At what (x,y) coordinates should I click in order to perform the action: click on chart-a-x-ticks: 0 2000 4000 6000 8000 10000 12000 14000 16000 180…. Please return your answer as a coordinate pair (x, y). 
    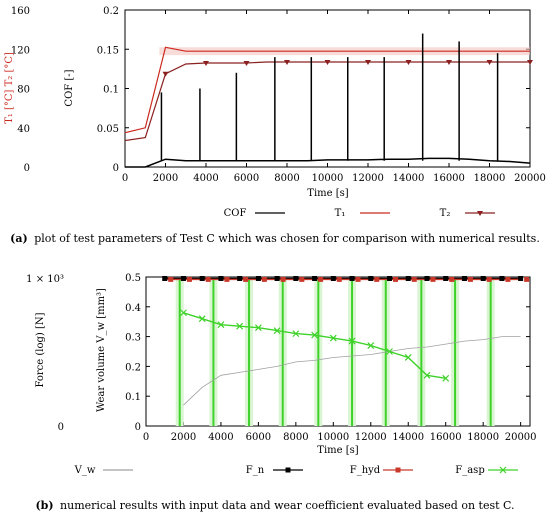
    Looking at the image, I should click on (334, 178).